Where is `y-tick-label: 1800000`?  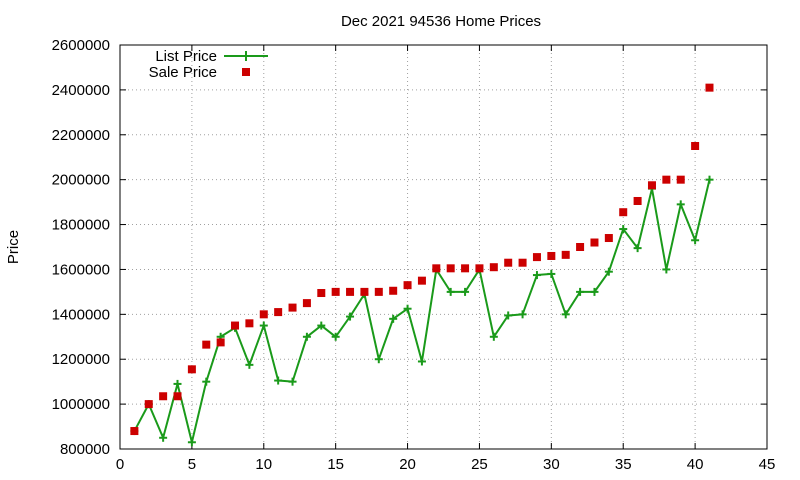
y-tick-label: 1800000 is located at coordinates (81, 225).